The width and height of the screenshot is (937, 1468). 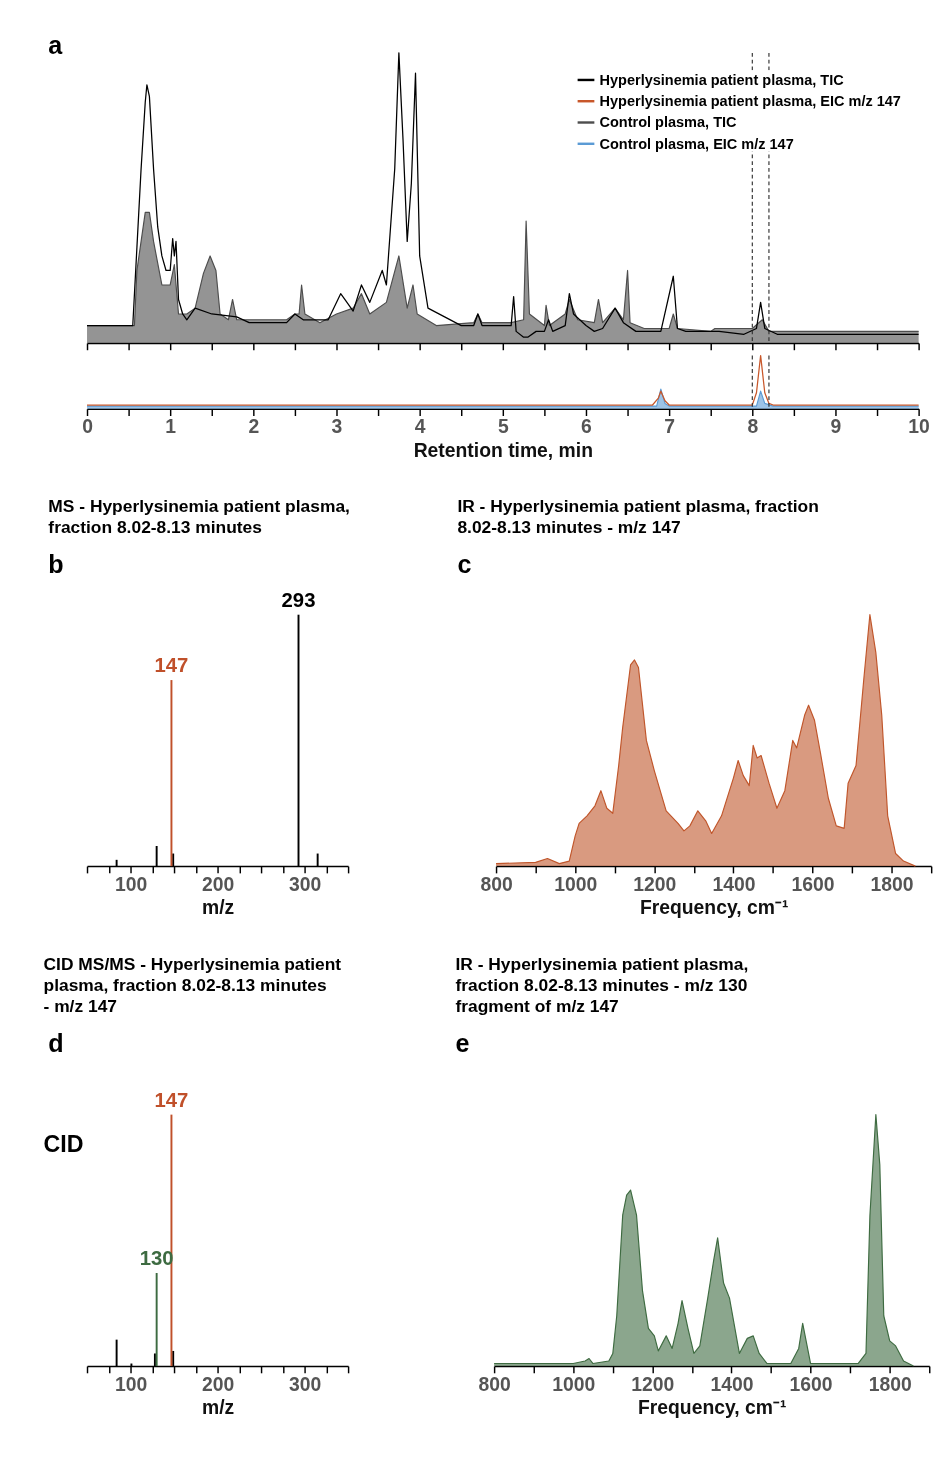 What do you see at coordinates (668, 122) in the screenshot?
I see `legend-label: Control plasma, TIC` at bounding box center [668, 122].